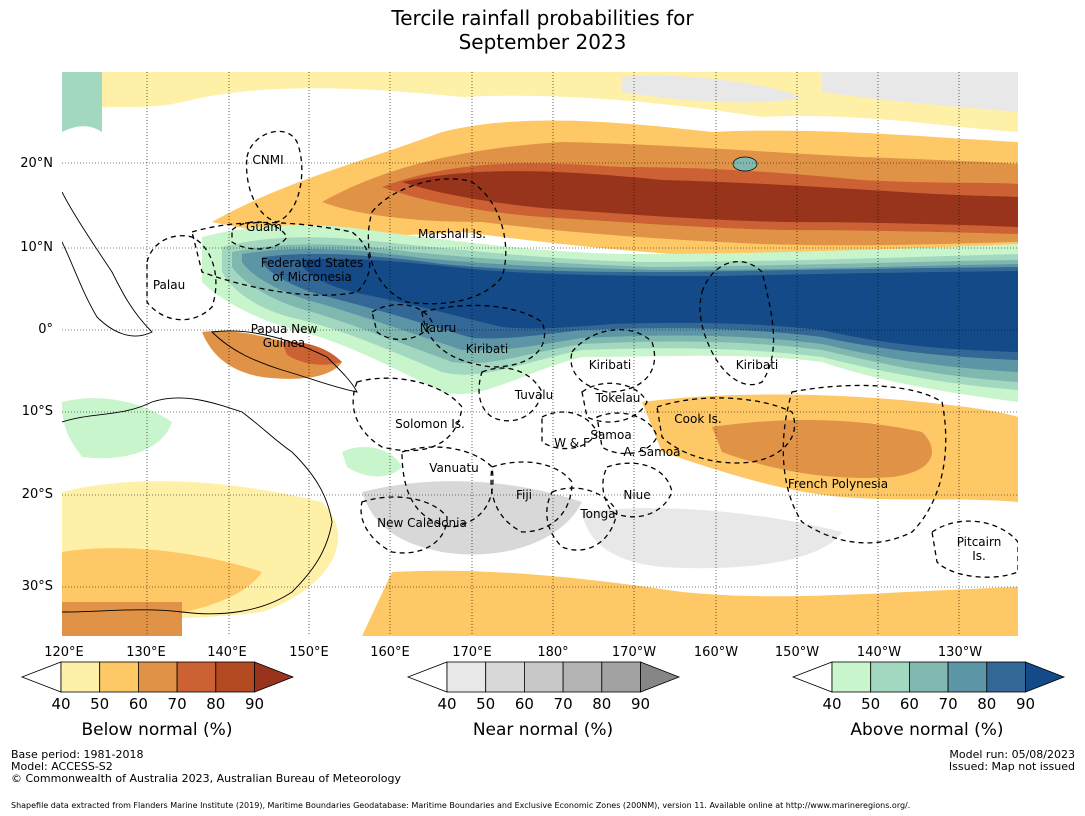 Image resolution: width=1085 pixels, height=816 pixels. What do you see at coordinates (117, 428) in the screenshot?
I see `west-above-normal-patch` at bounding box center [117, 428].